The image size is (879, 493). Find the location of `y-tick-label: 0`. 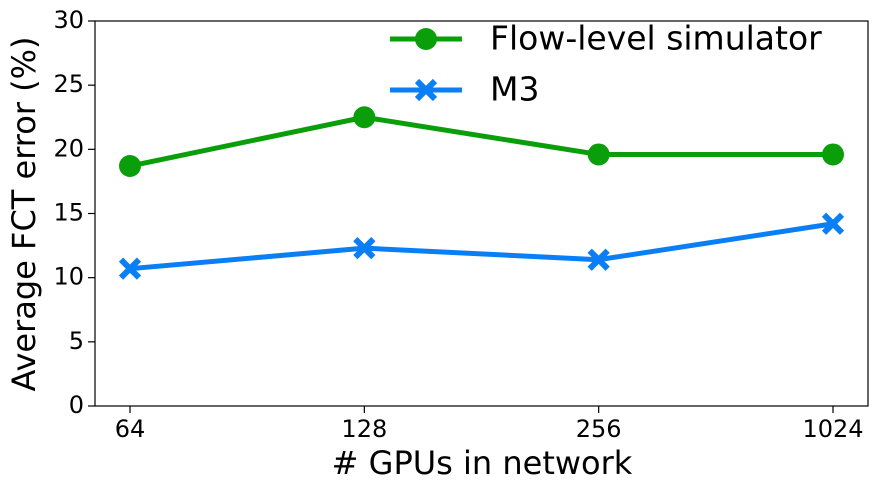

y-tick-label: 0 is located at coordinates (76, 405).